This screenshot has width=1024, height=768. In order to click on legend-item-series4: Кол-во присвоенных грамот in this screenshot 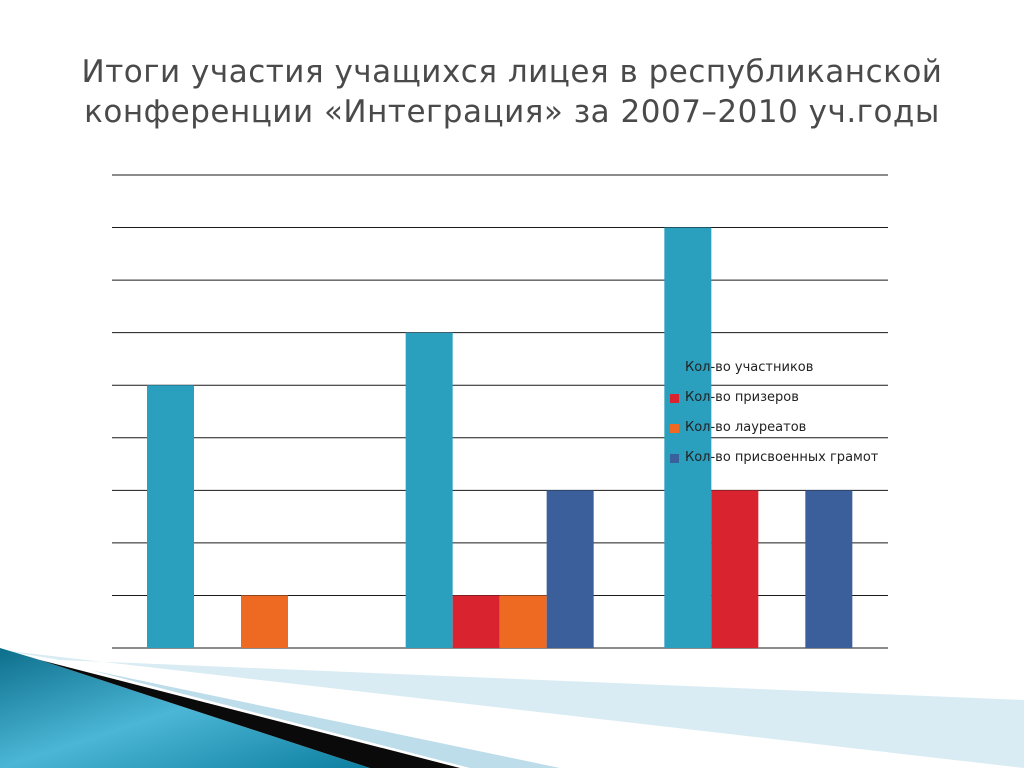, I will do `click(774, 457)`.